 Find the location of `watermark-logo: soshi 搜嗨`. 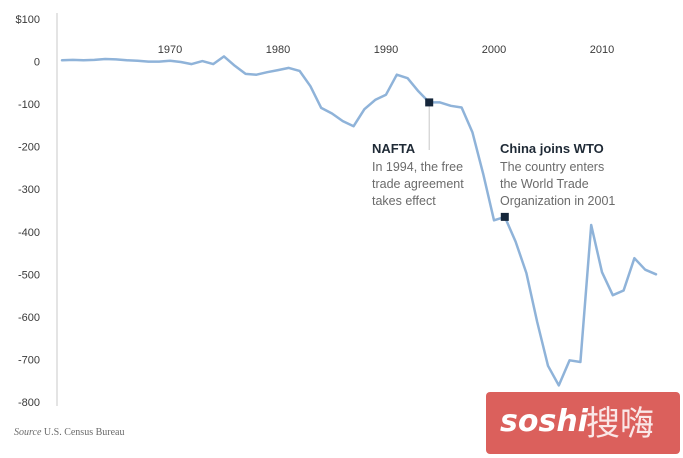

watermark-logo: soshi 搜嗨 is located at coordinates (583, 423).